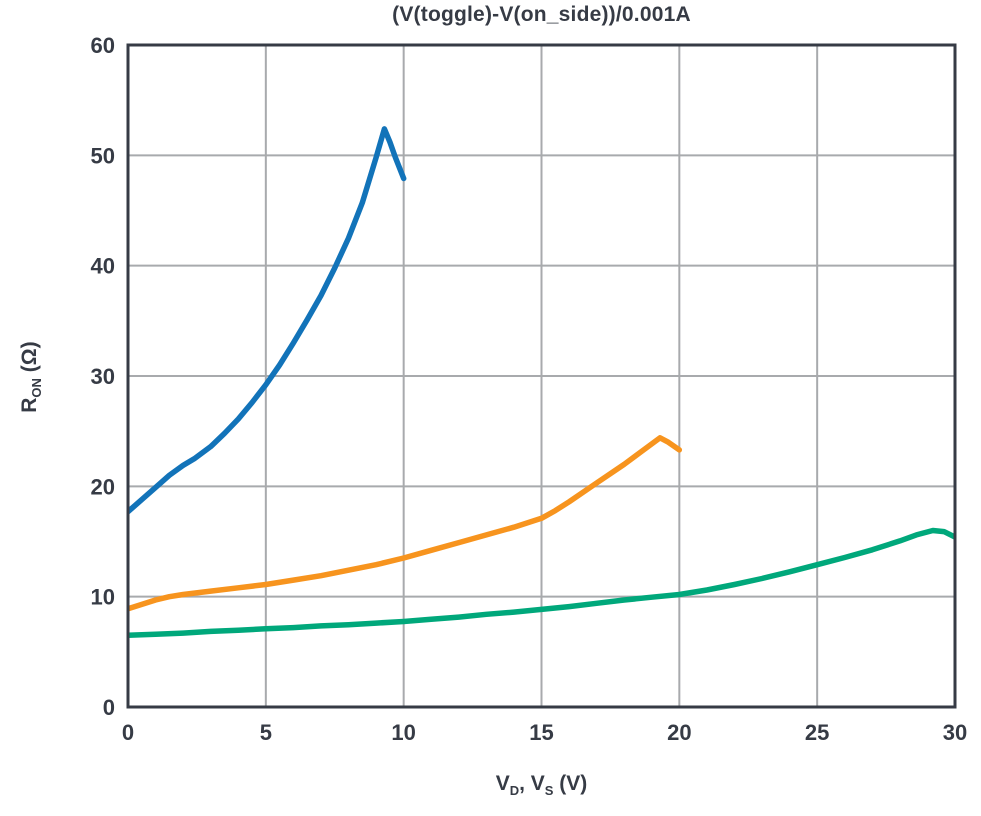  I want to click on x-axis-label: VD, VS (V), so click(541, 785).